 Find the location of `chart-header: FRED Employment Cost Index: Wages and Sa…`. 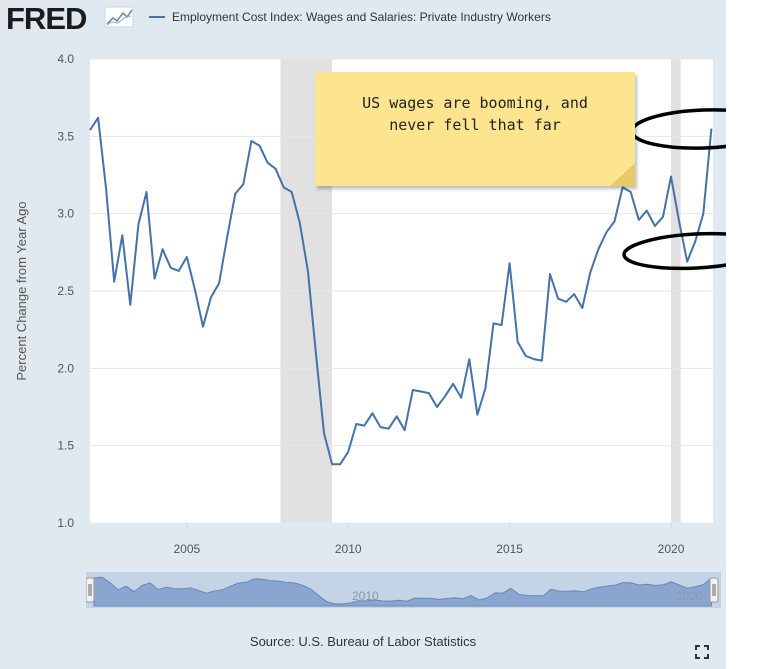

chart-header: FRED Employment Cost Index: Wages and Sa… is located at coordinates (363, 18).